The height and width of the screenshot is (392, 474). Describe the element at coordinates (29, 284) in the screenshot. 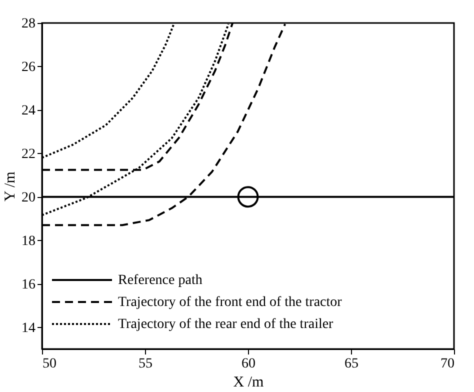

I see `y-tick-label: 16` at that location.